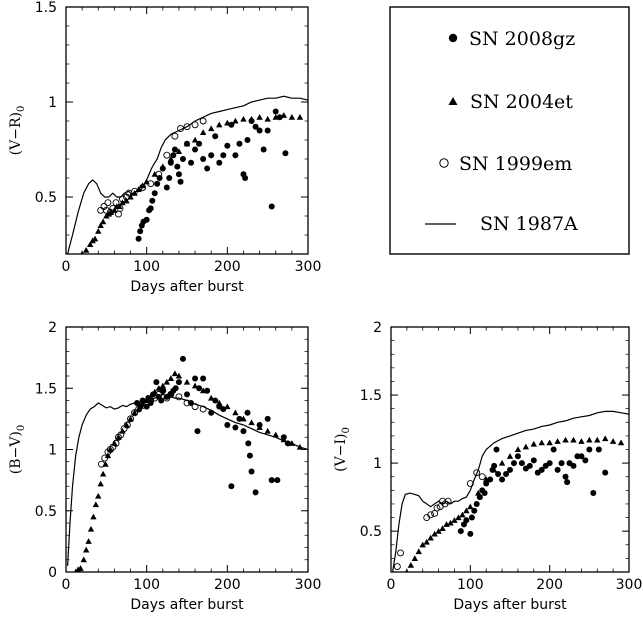  What do you see at coordinates (46, 389) in the screenshot?
I see `y-tick-label-b-v: 1.5` at bounding box center [46, 389].